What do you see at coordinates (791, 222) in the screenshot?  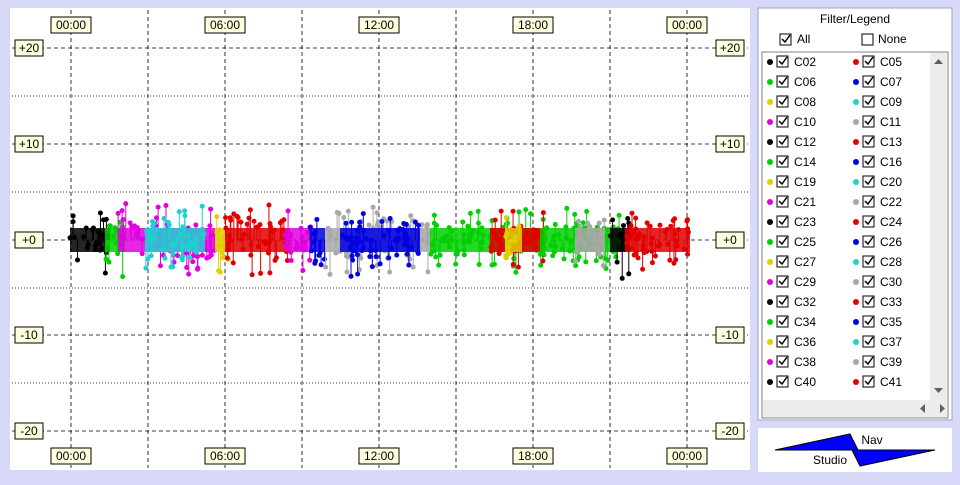 I see `legend-item: C23` at bounding box center [791, 222].